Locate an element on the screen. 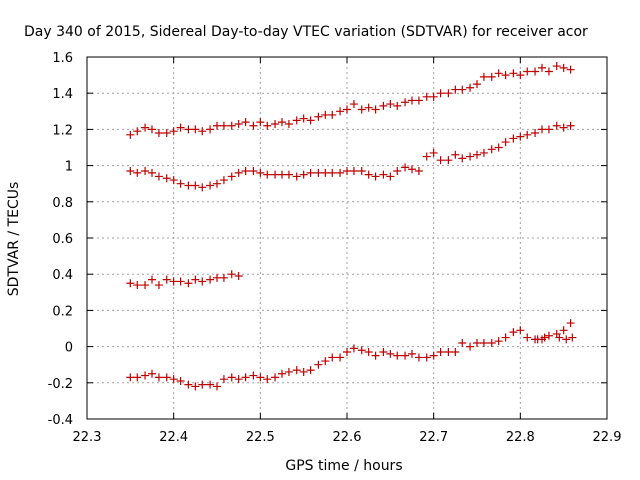 The width and height of the screenshot is (640, 480). x-tick-label: 22.6 is located at coordinates (347, 437).